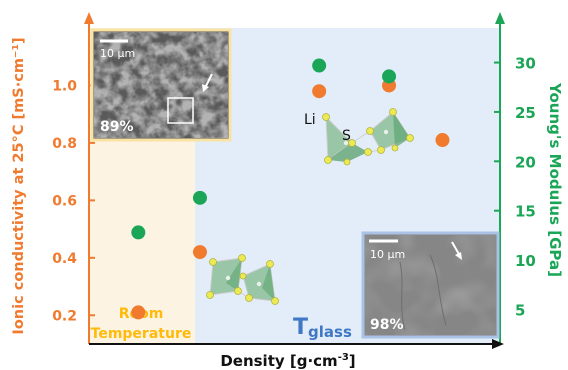 This screenshot has width=568, height=370. Describe the element at coordinates (64, 316) in the screenshot. I see `left-tick-label: 0.2` at that location.